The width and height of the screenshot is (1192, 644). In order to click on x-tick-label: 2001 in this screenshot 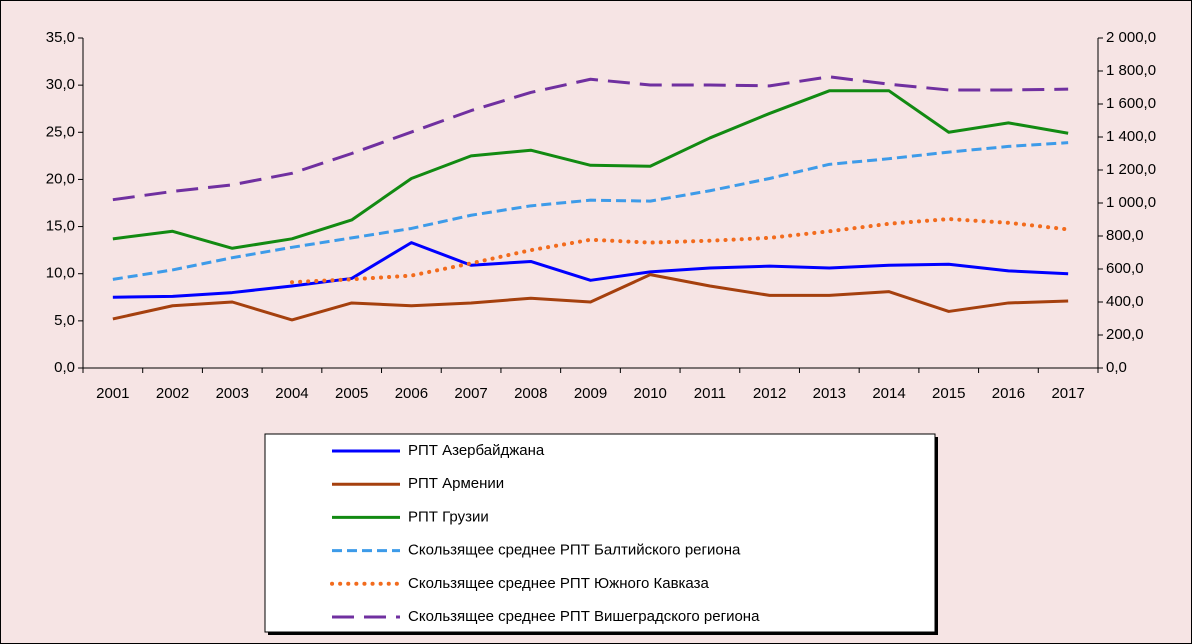, I will do `click(112, 393)`.